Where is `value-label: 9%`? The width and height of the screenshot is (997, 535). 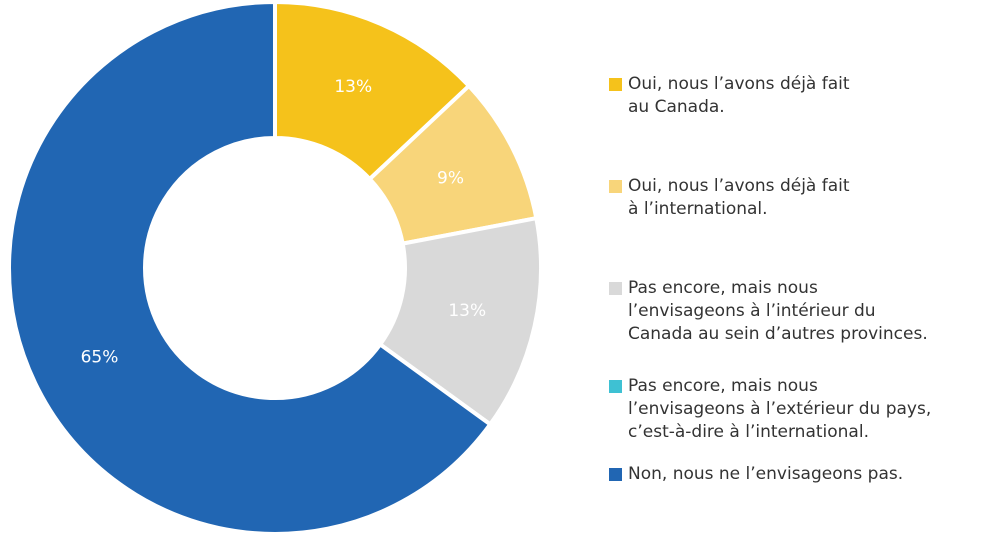 value-label: 9% is located at coordinates (450, 179).